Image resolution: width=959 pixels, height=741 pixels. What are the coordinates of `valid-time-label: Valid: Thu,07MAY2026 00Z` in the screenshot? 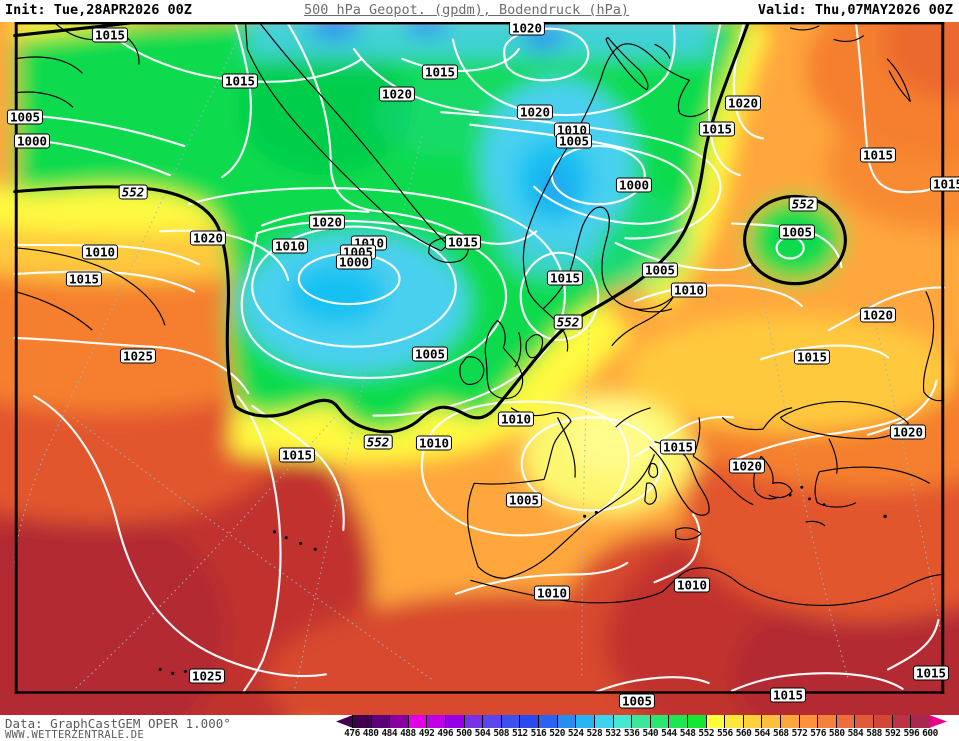 It's located at (855, 10).